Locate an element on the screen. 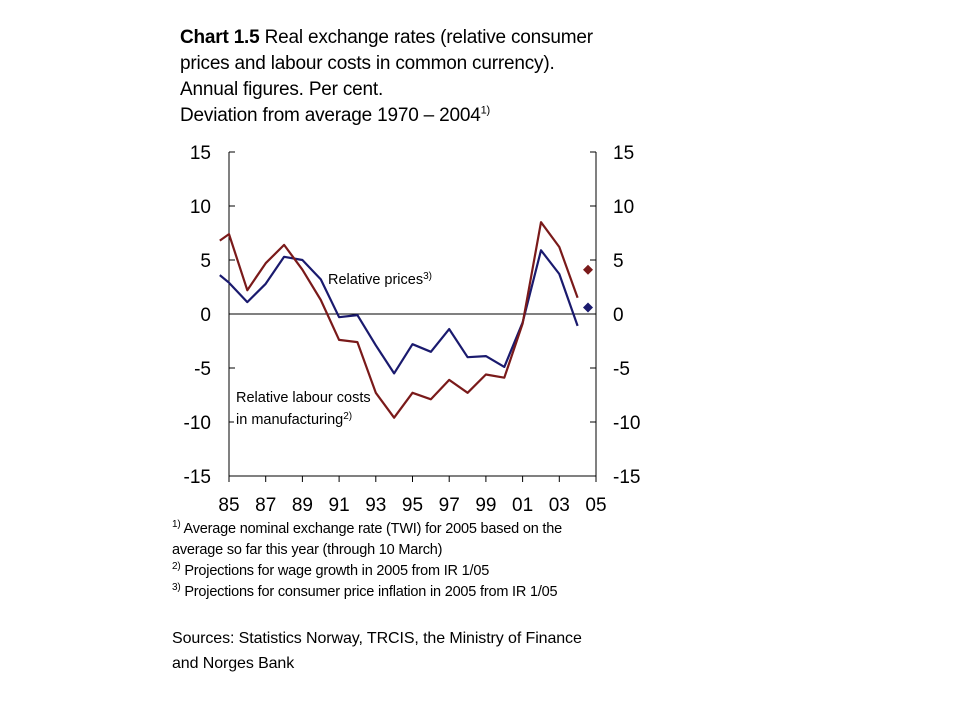 This screenshot has width=960, height=720. y-tick-label-left: -5 is located at coordinates (202, 369).